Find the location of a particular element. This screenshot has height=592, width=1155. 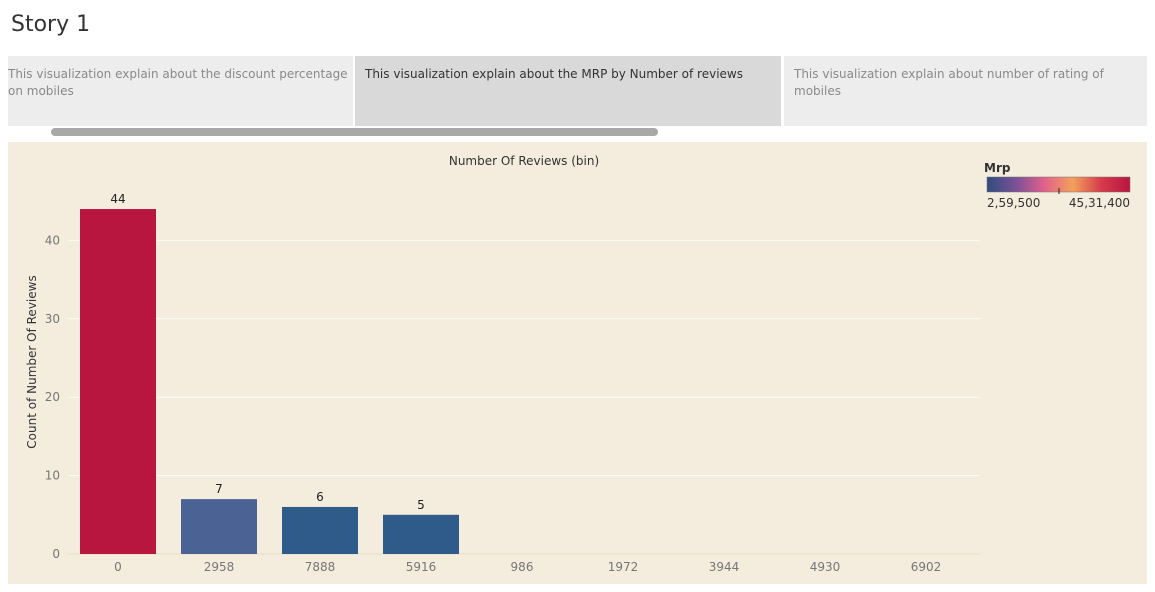

legend-title: Mrp is located at coordinates (997, 168).